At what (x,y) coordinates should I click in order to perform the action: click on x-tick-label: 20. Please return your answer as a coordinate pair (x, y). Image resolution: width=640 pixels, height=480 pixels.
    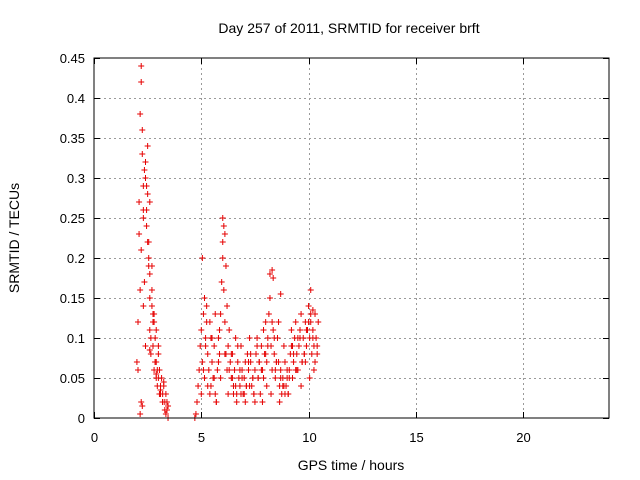
    Looking at the image, I should click on (523, 437).